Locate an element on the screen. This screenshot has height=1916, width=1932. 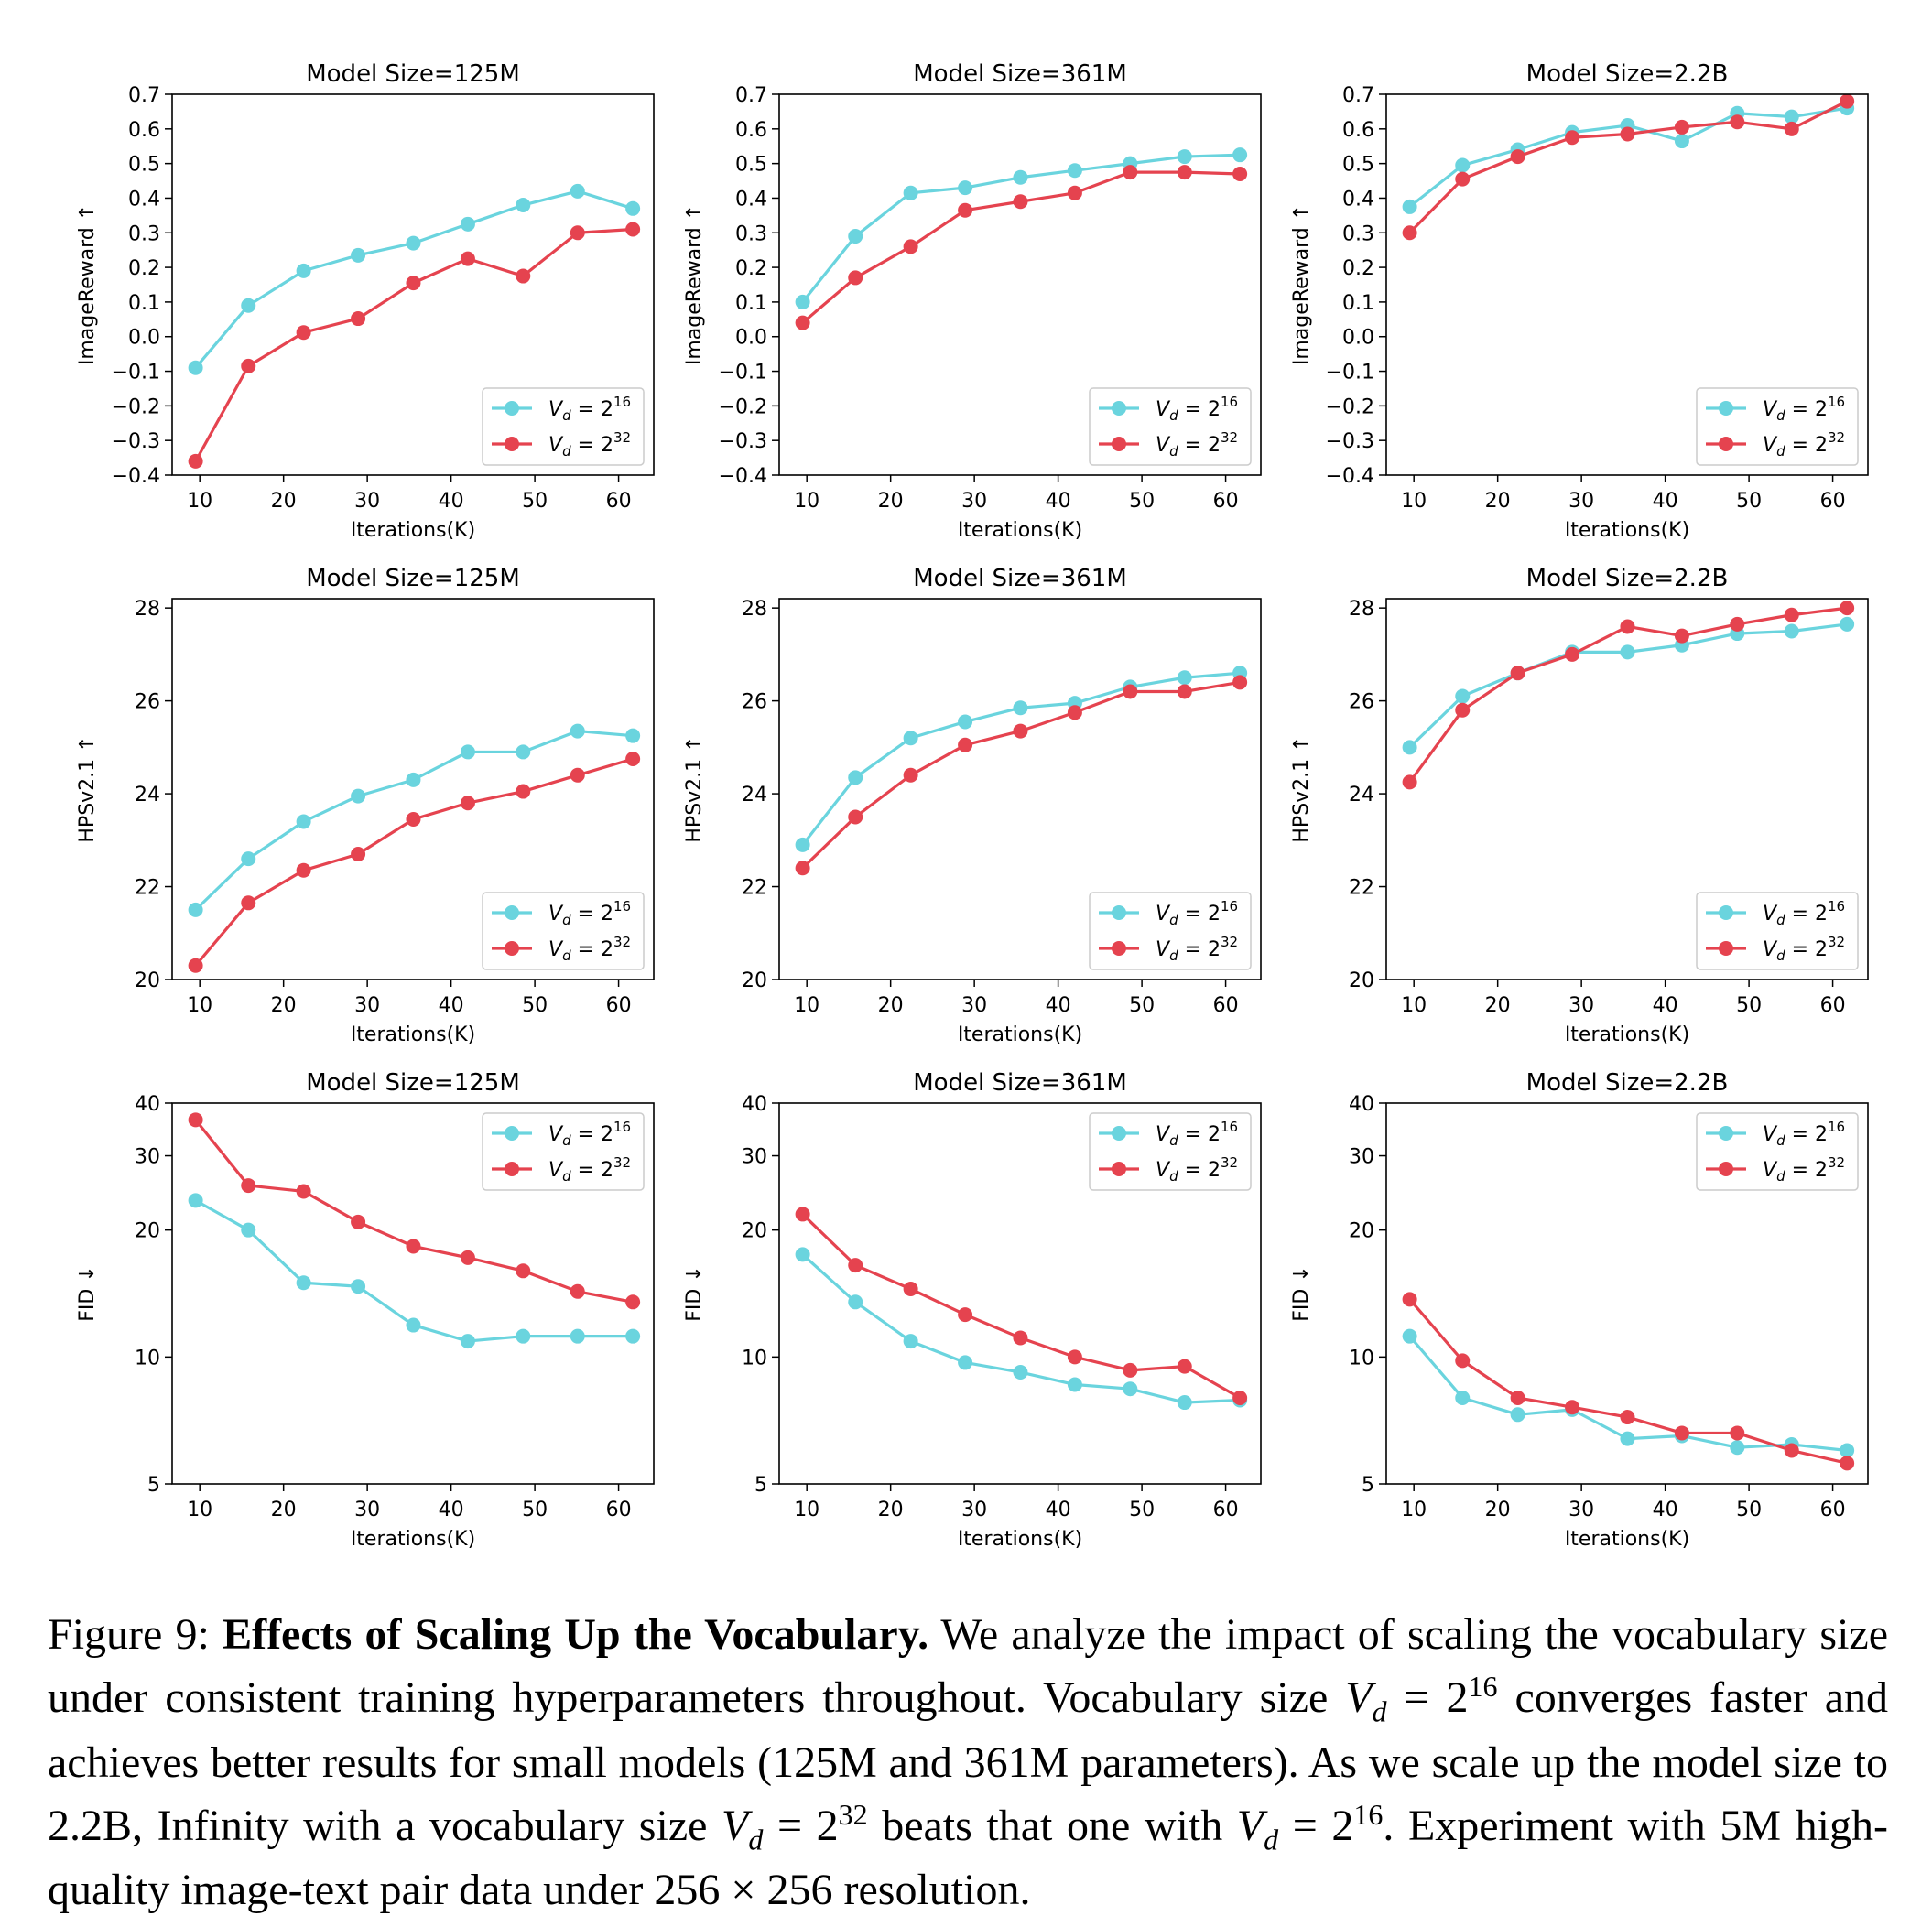
chart-title: Model Size=125M is located at coordinates (413, 74).